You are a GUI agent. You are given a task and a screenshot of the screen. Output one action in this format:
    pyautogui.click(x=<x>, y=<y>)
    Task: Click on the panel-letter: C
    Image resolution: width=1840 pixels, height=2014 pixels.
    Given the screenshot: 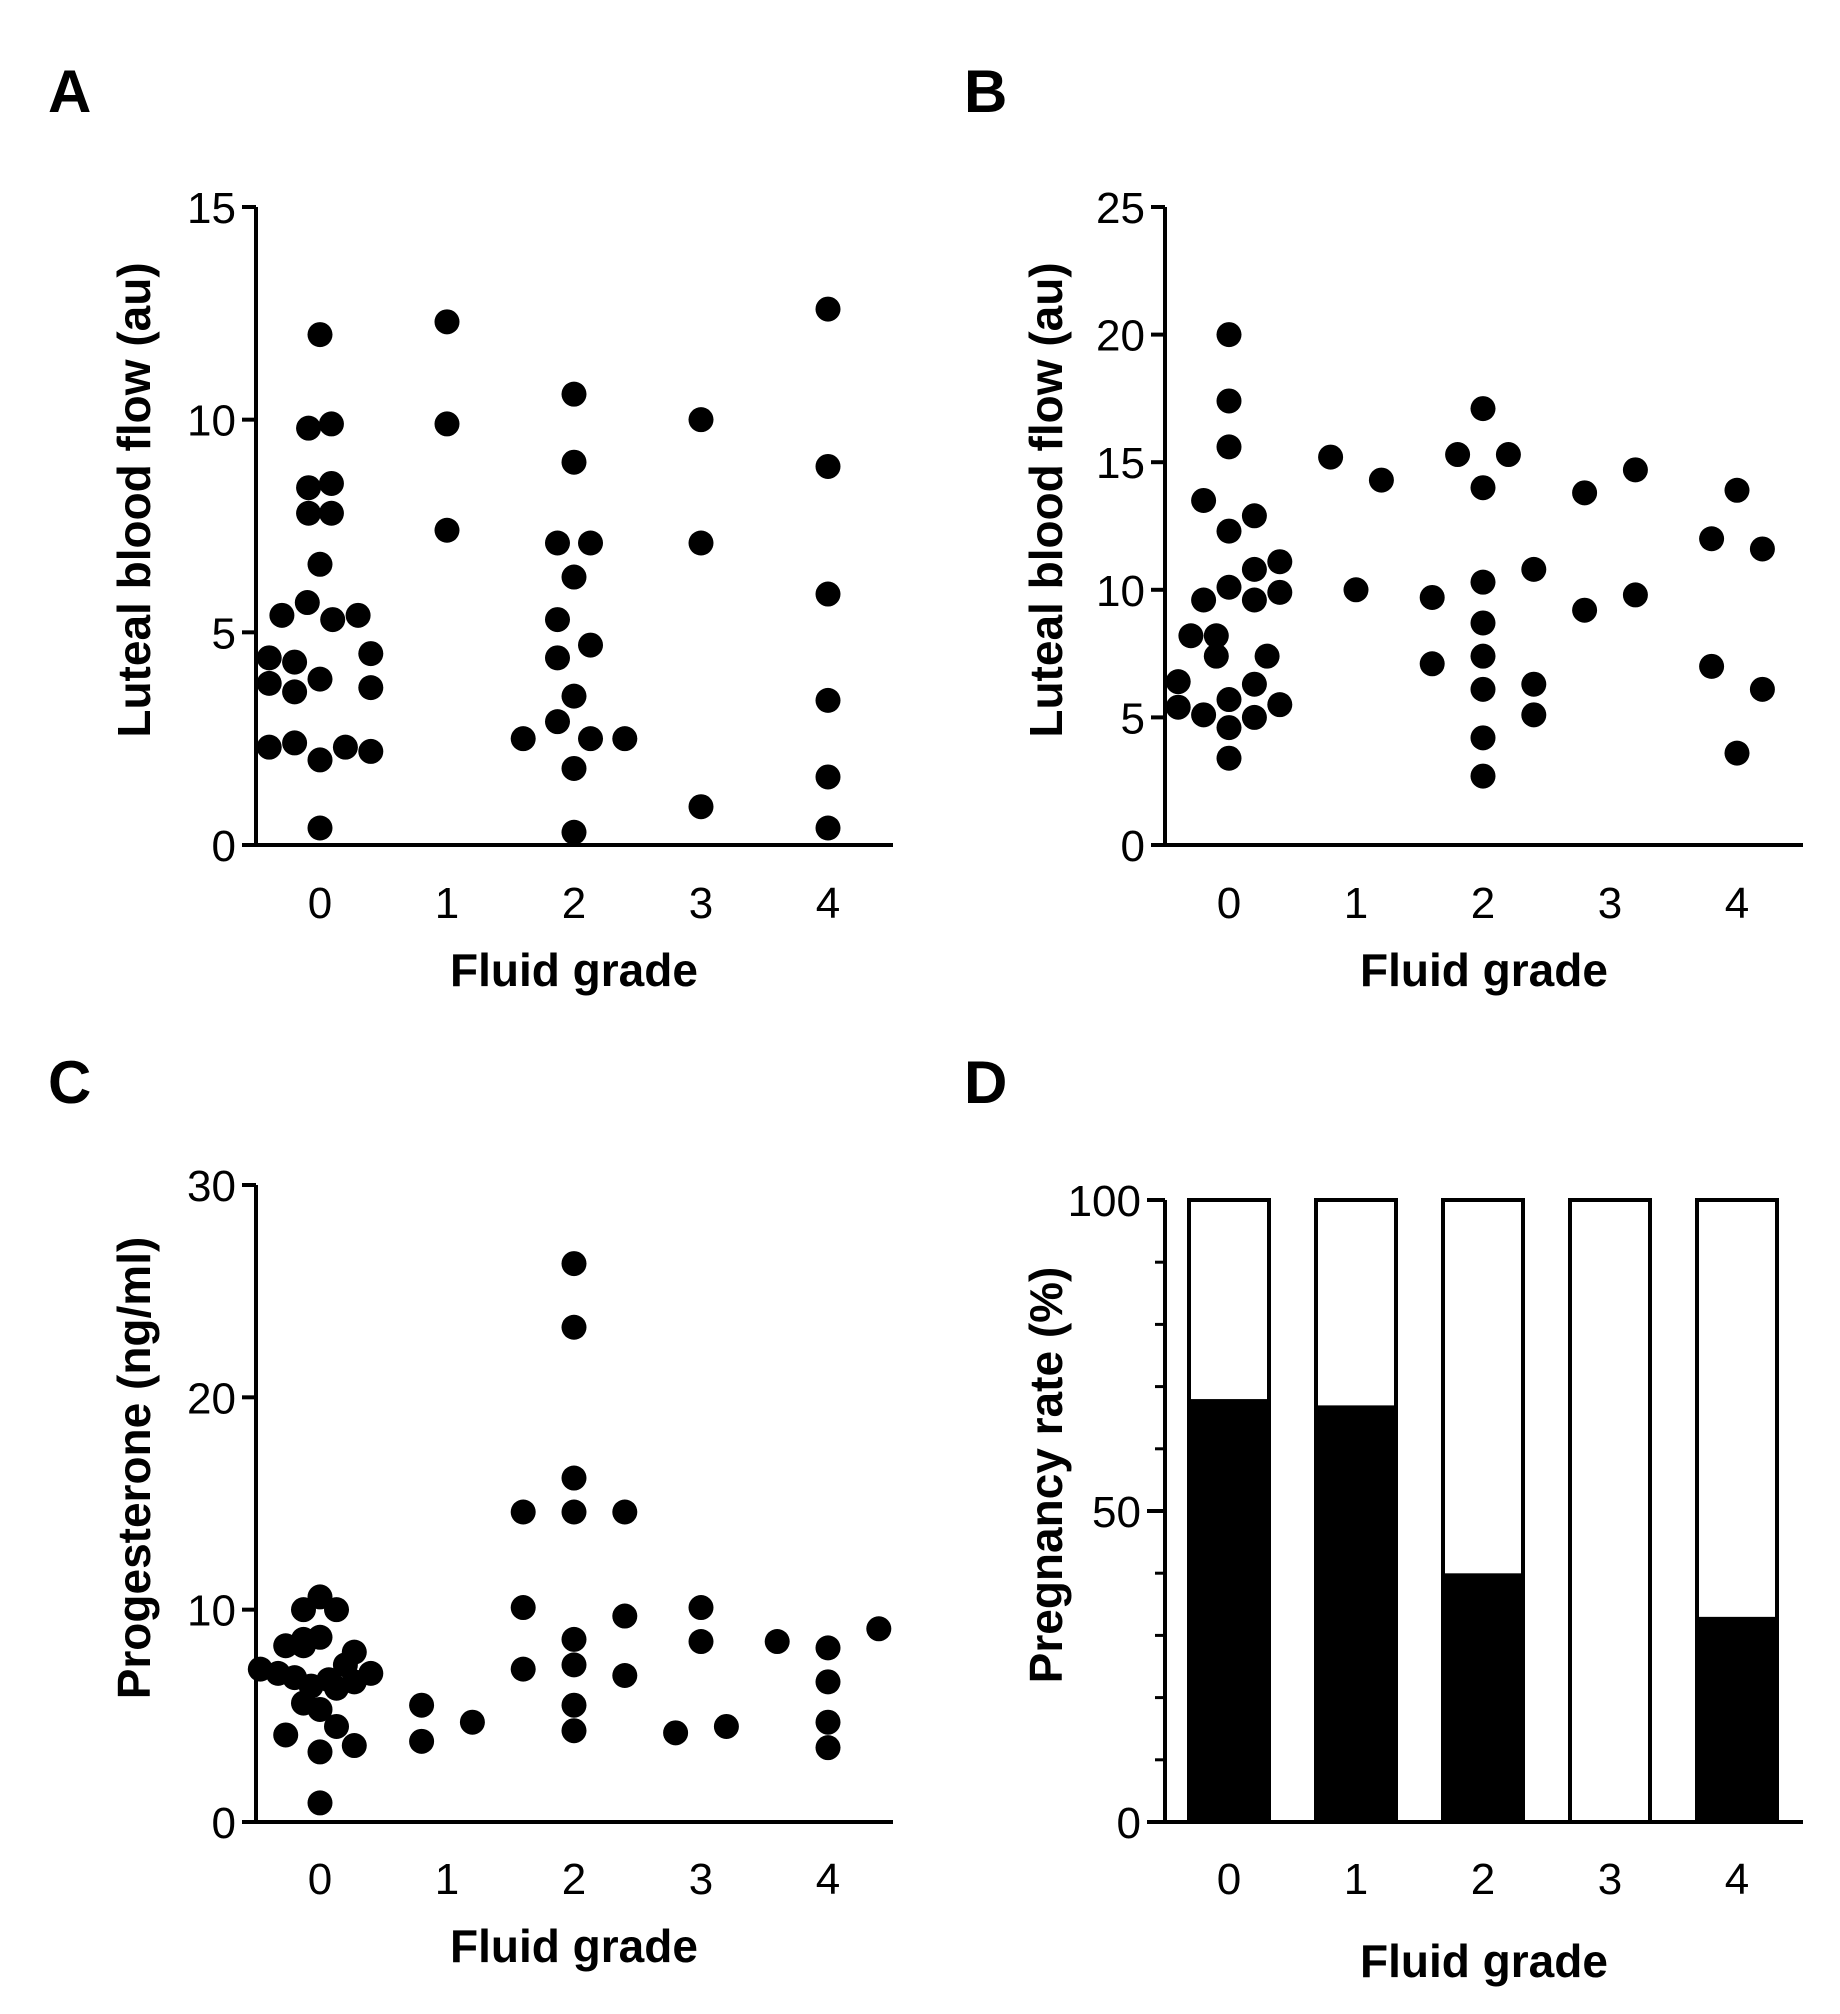 What is the action you would take?
    pyautogui.click(x=69, y=1082)
    